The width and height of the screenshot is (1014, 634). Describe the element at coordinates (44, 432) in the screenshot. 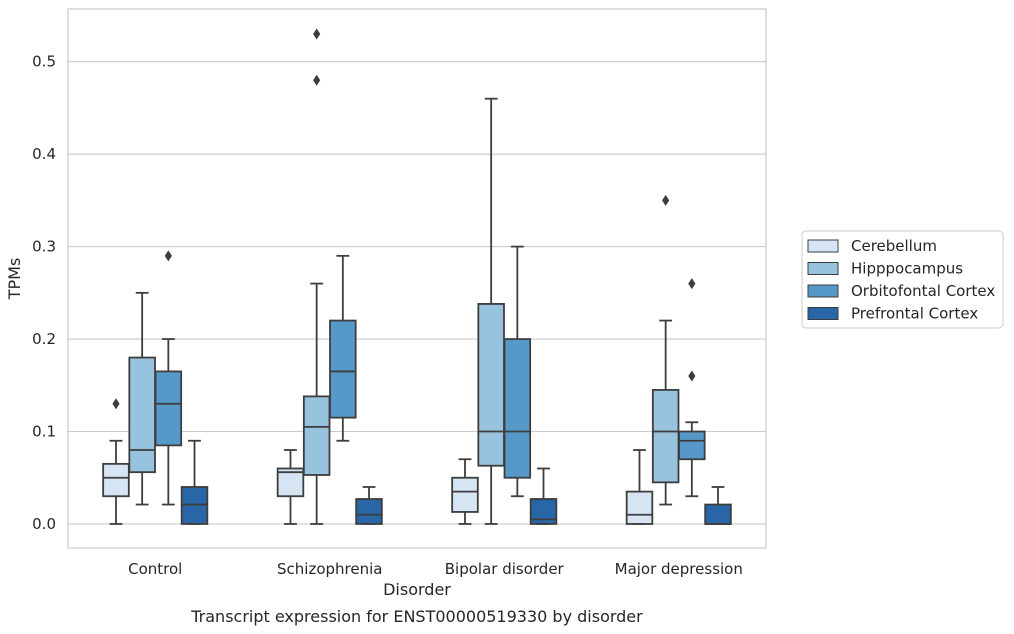

I see `y-tick-label: 0.1` at that location.